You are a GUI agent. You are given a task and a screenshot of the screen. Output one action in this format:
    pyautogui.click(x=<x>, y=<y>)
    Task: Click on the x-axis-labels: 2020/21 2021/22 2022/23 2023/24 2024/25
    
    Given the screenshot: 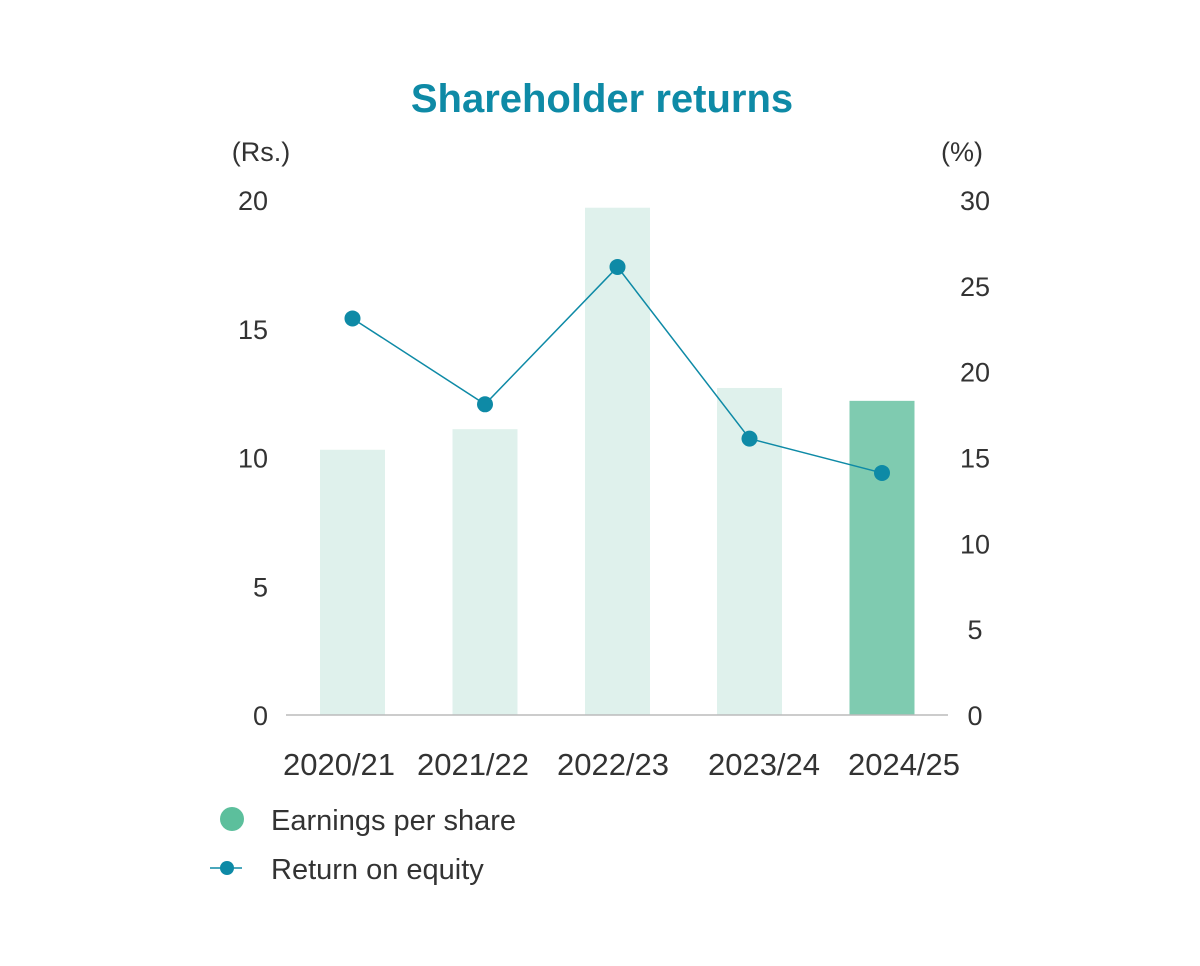 What is the action you would take?
    pyautogui.click(x=621, y=764)
    